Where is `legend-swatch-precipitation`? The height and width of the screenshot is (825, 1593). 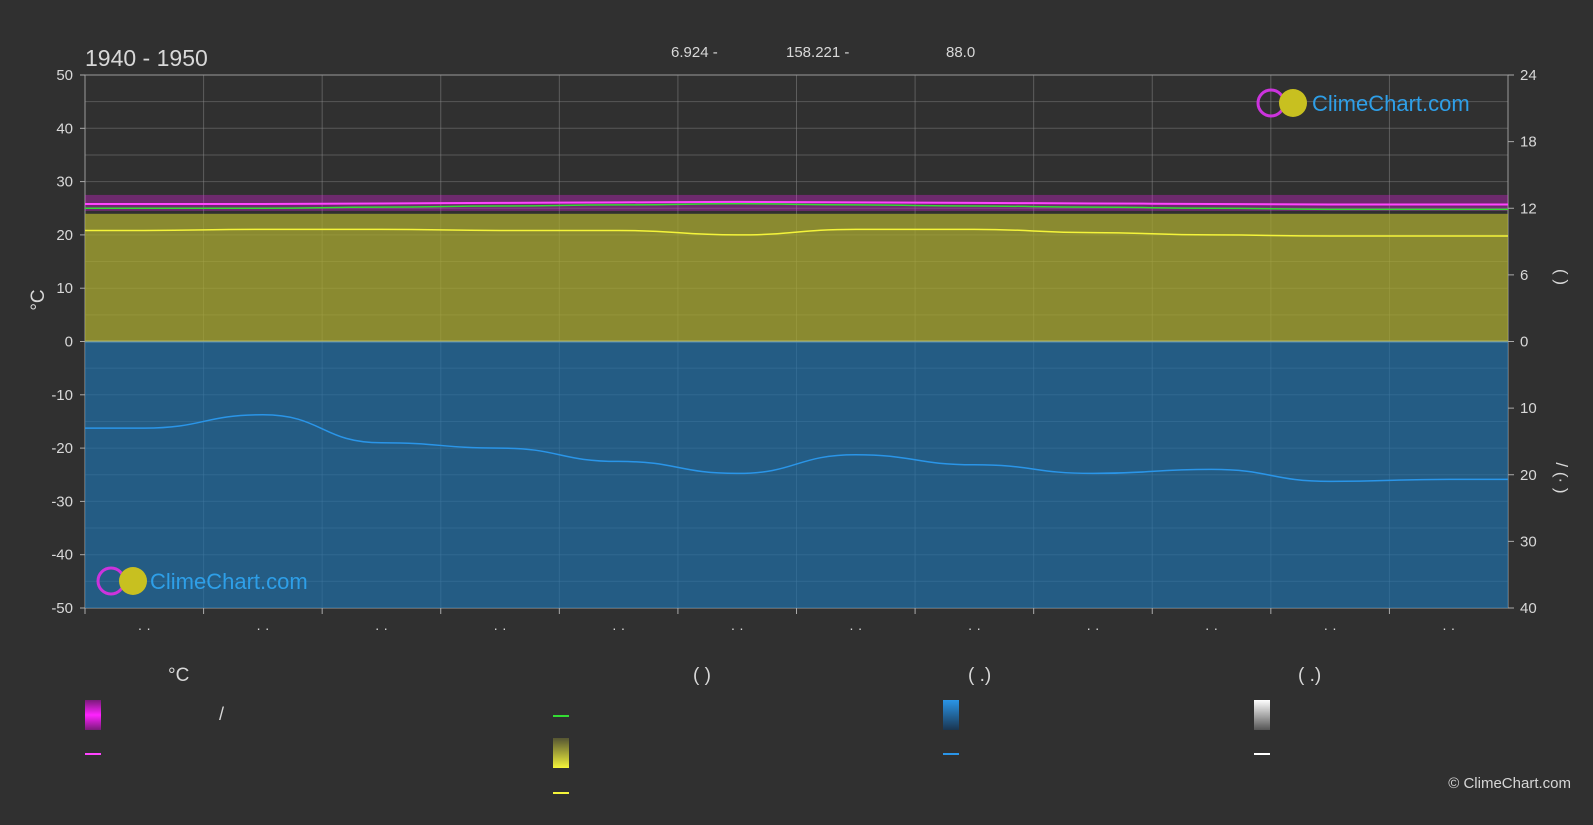
legend-swatch-precipitation is located at coordinates (951, 715).